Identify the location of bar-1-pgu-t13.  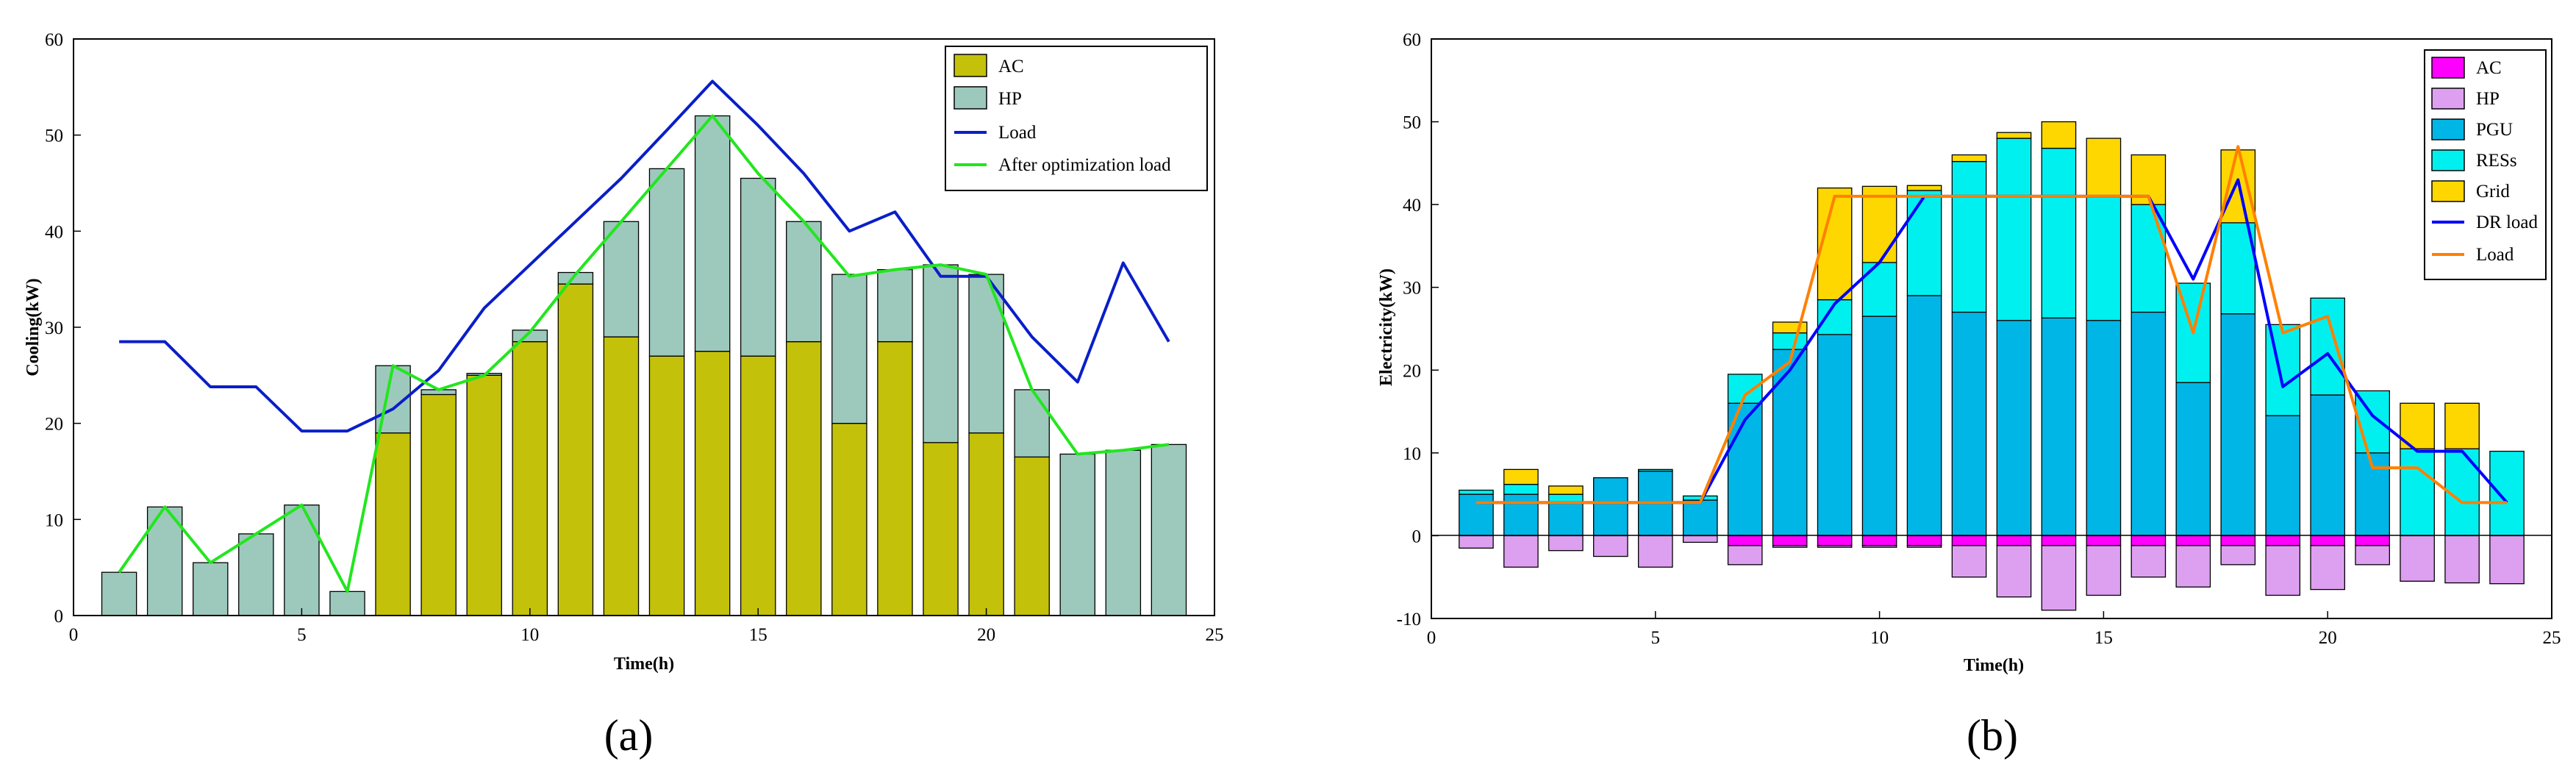
(2014, 428).